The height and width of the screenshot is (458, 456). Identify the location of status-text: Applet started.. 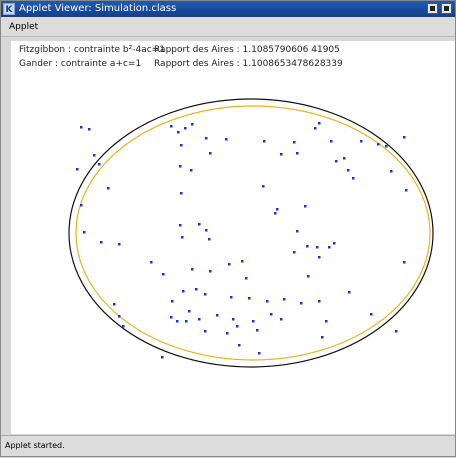
(35, 445).